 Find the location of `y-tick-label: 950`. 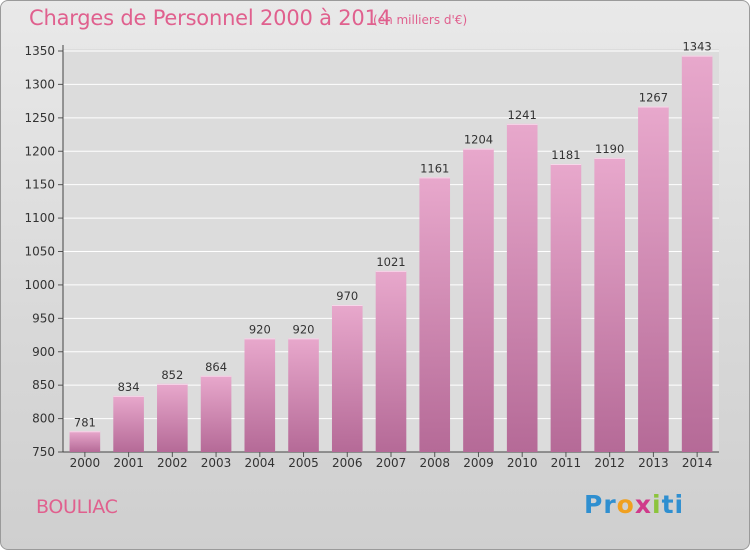

y-tick-label: 950 is located at coordinates (43, 318).